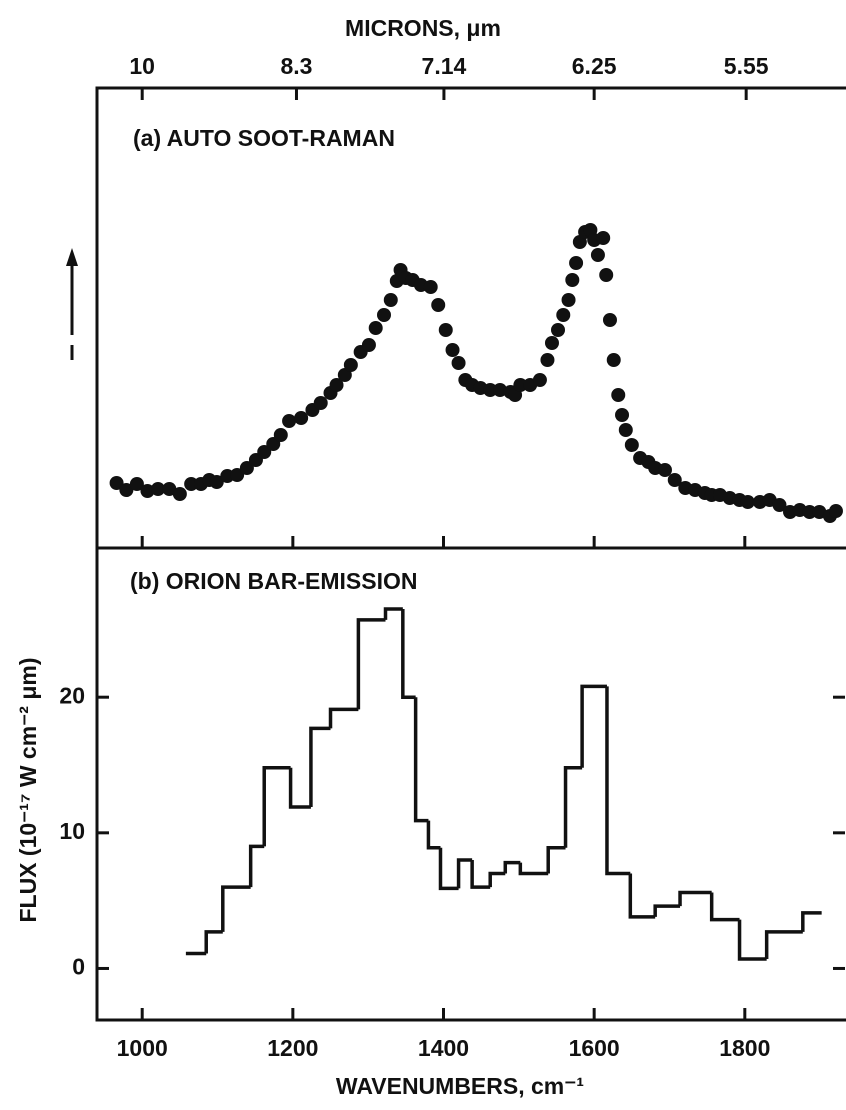 The image size is (846, 1110). I want to click on y-tick-label: 20, so click(72, 695).